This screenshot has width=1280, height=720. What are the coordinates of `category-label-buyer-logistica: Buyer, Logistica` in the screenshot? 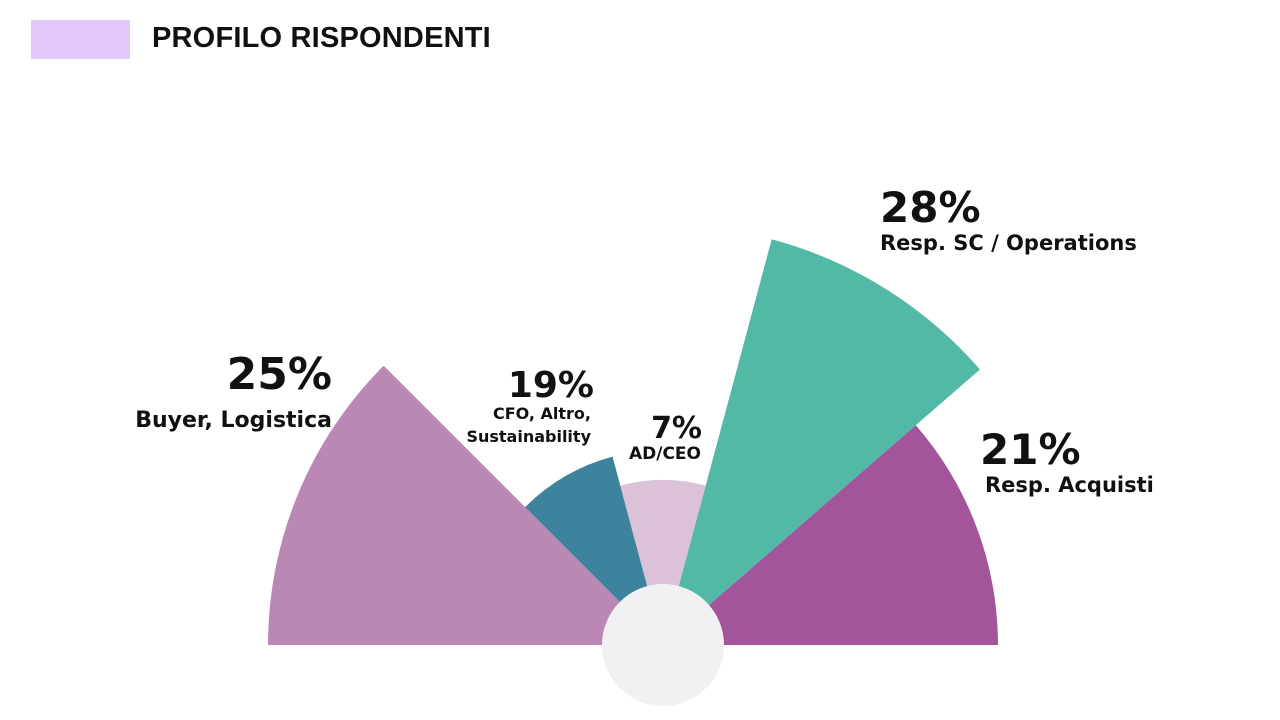 It's located at (233, 420).